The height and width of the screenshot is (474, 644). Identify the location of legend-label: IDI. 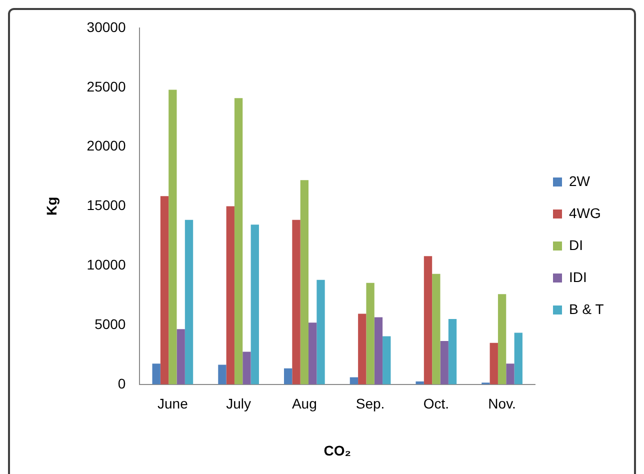
(577, 276).